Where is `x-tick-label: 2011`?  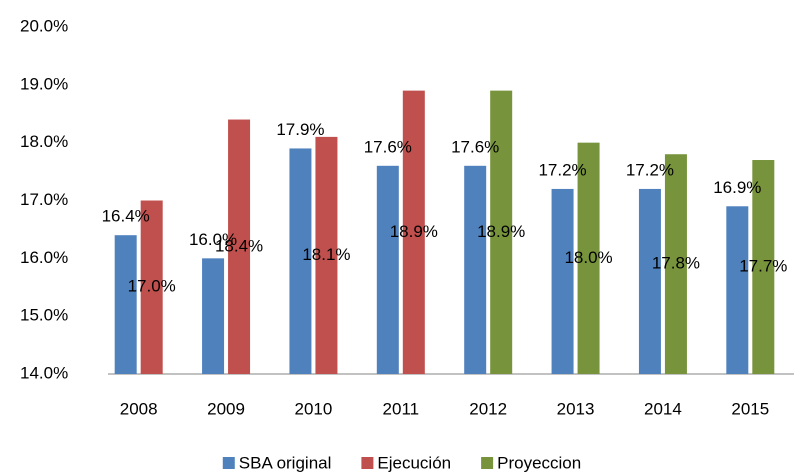 x-tick-label: 2011 is located at coordinates (401, 408).